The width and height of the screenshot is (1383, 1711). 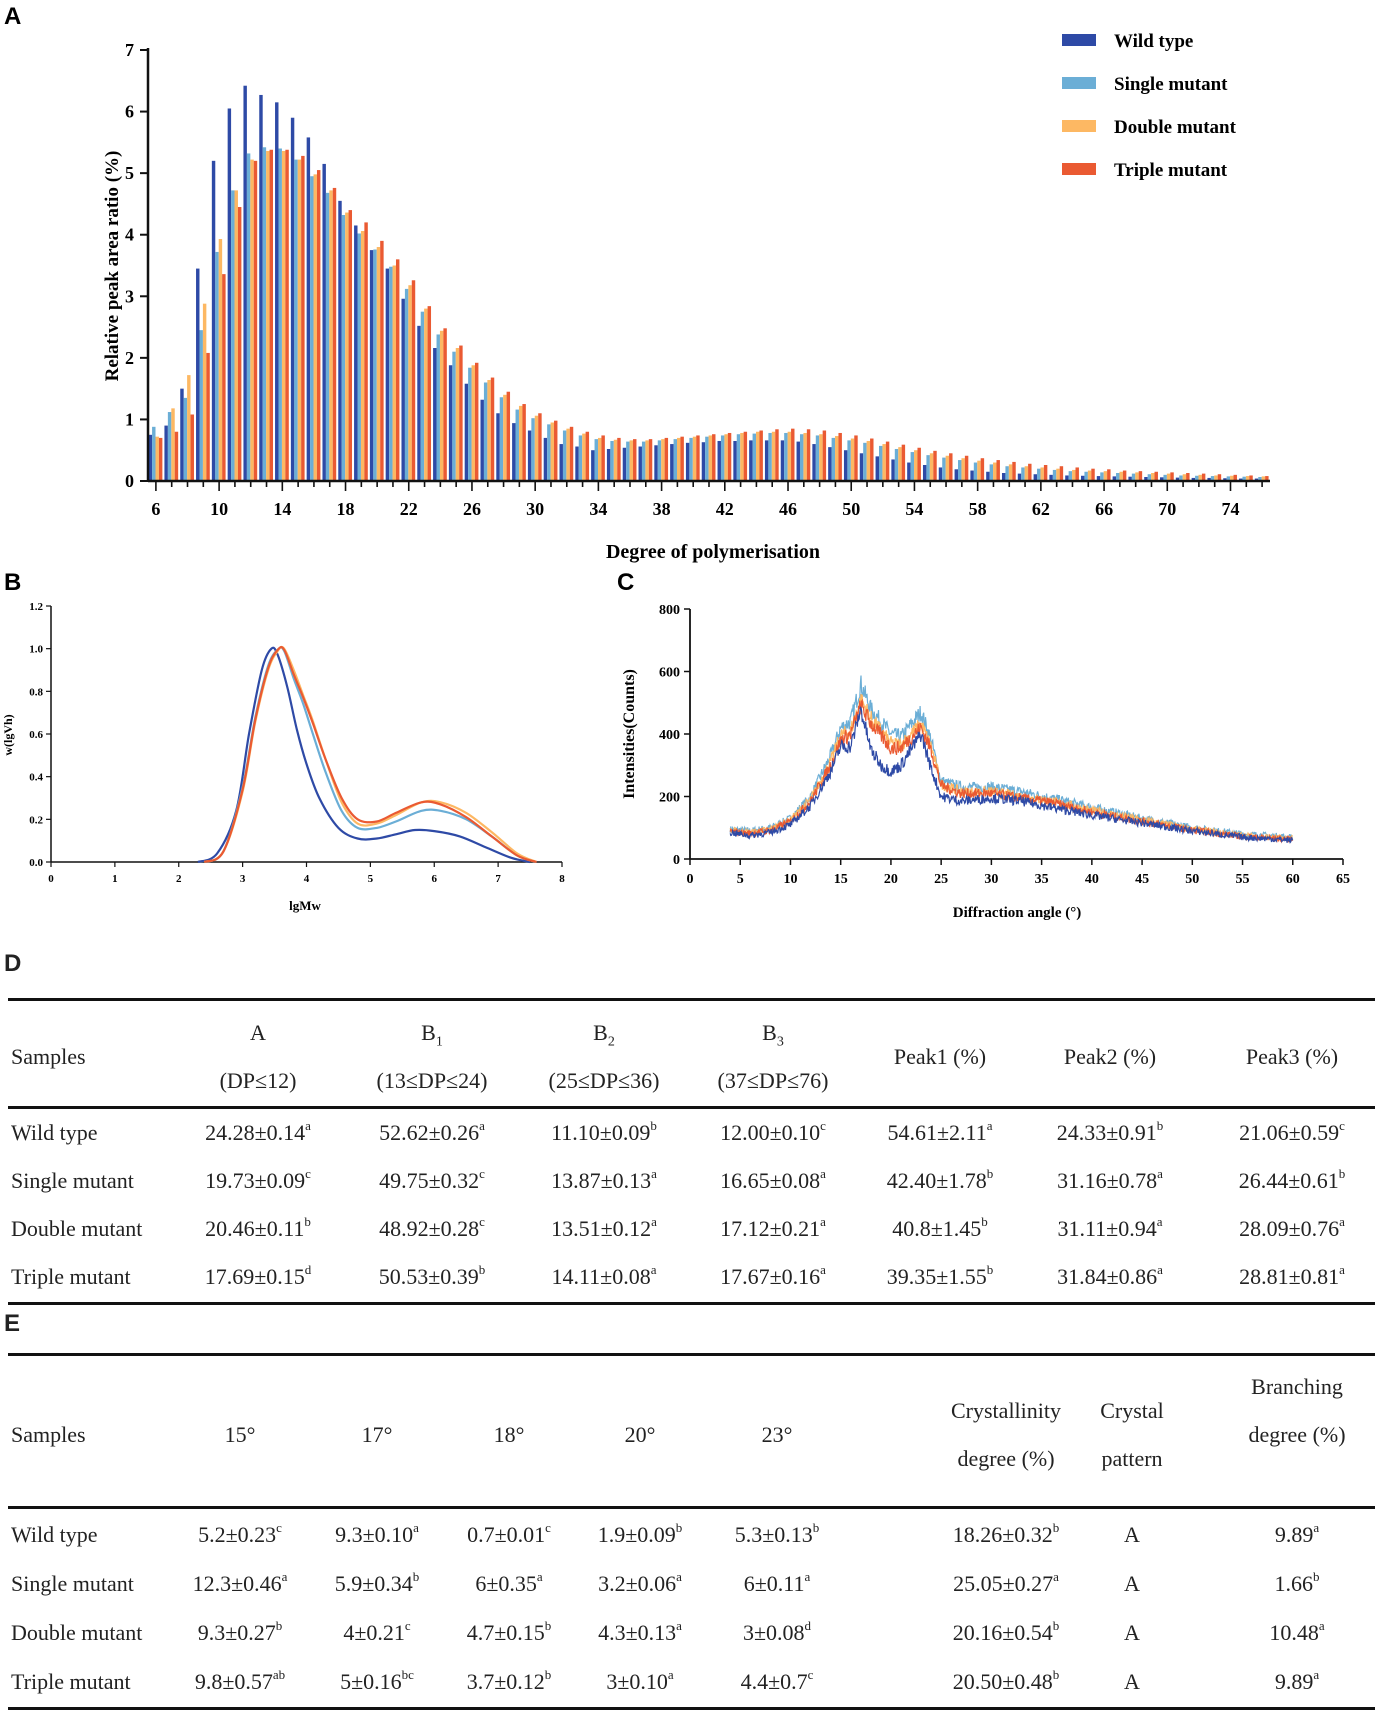 I want to click on bar-double-mutant-dp39, so click(x=679, y=459).